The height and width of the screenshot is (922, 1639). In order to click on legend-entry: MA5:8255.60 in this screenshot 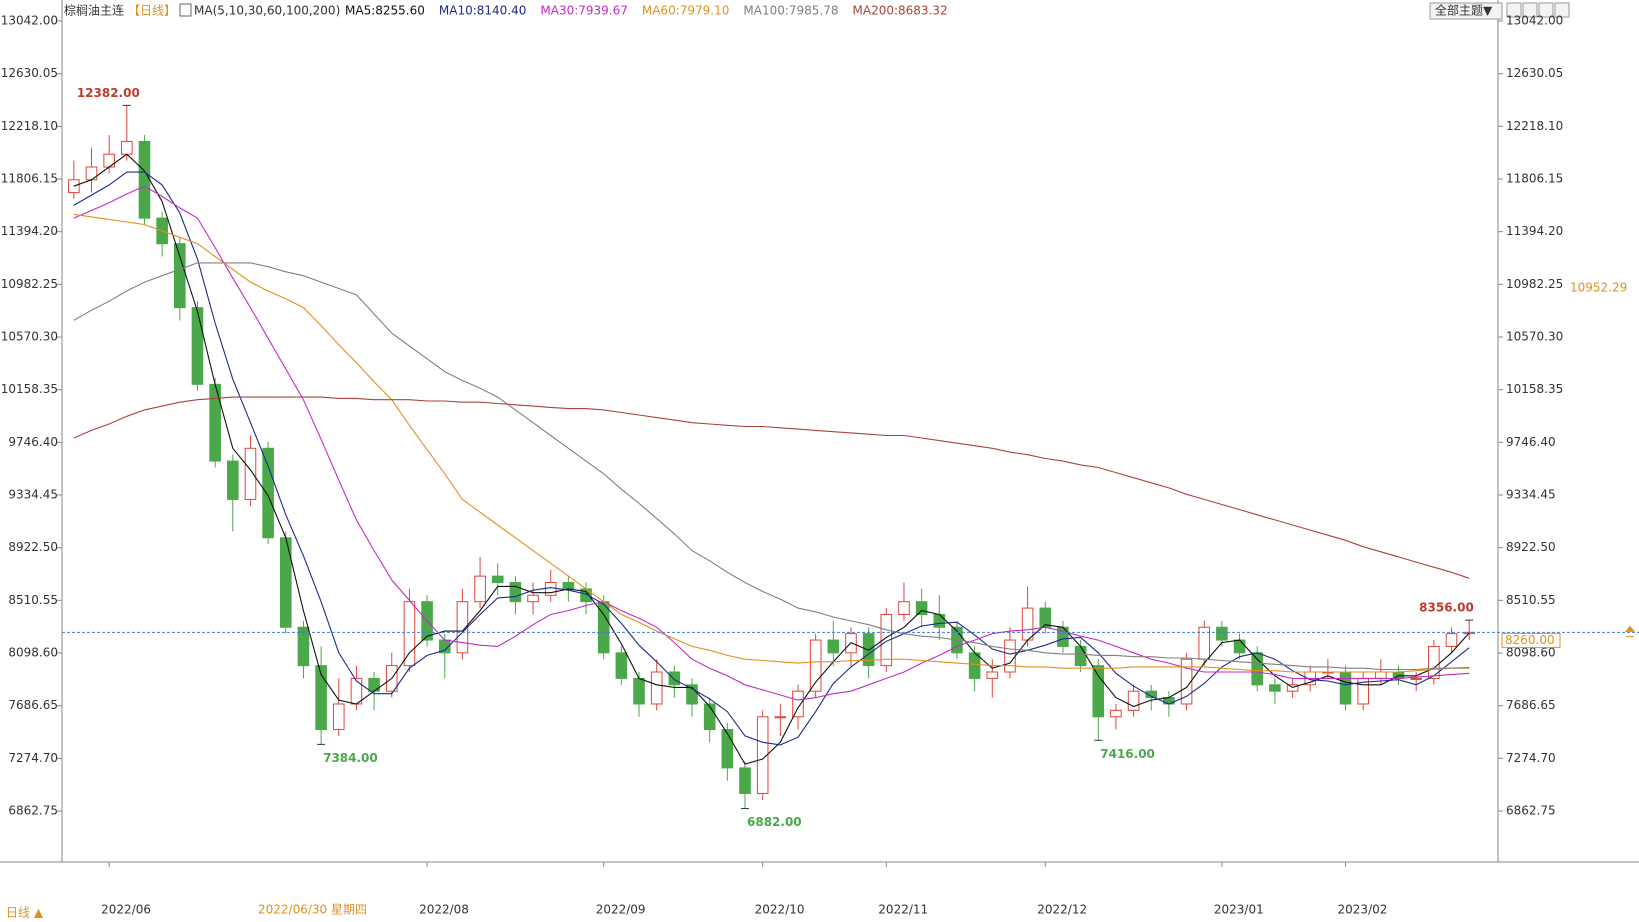, I will do `click(385, 11)`.